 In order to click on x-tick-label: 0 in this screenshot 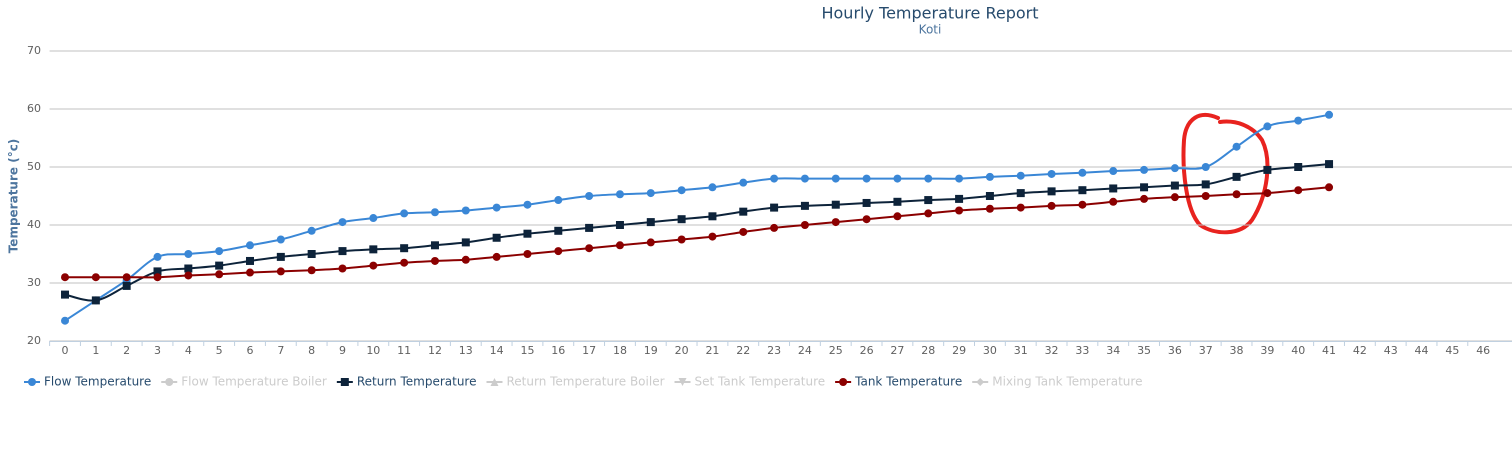, I will do `click(65, 350)`.